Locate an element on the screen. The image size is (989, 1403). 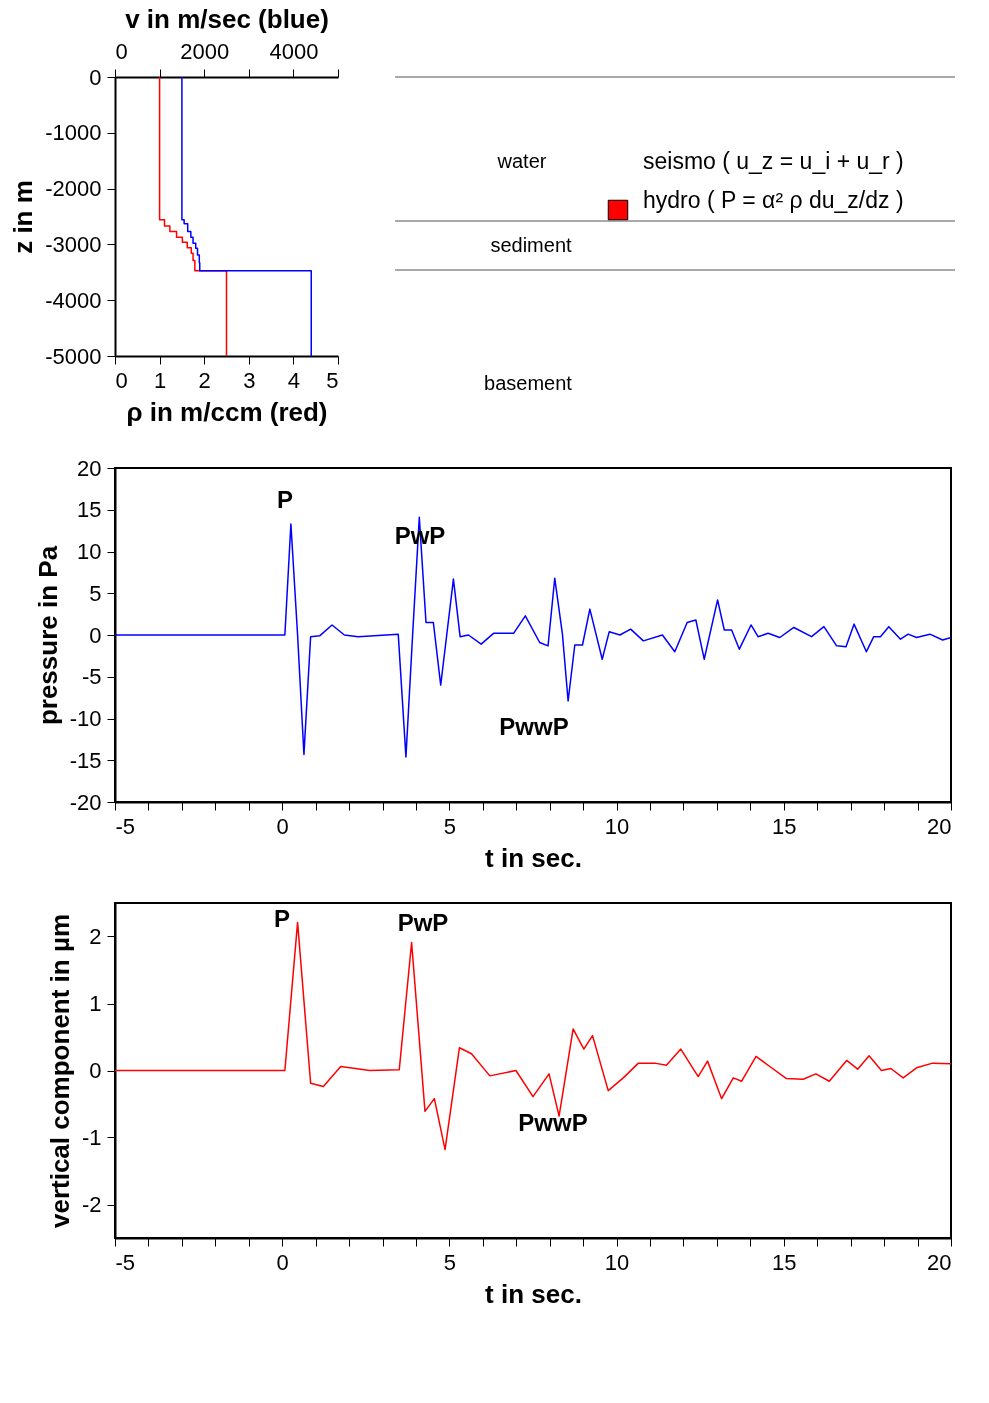
x2-axis-title: v in m/sec (blue) is located at coordinates (227, 18).